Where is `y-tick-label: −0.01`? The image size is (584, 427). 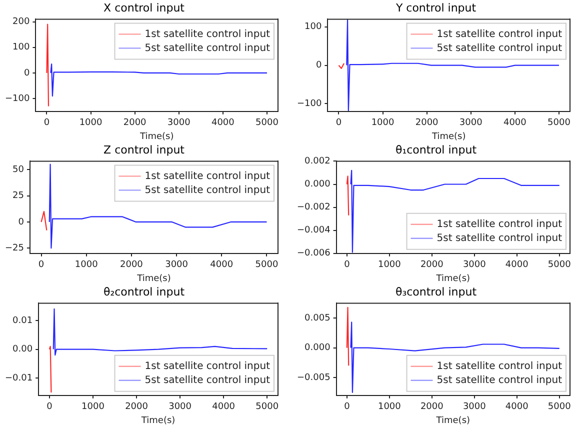 y-tick-label: −0.01 is located at coordinates (18, 378).